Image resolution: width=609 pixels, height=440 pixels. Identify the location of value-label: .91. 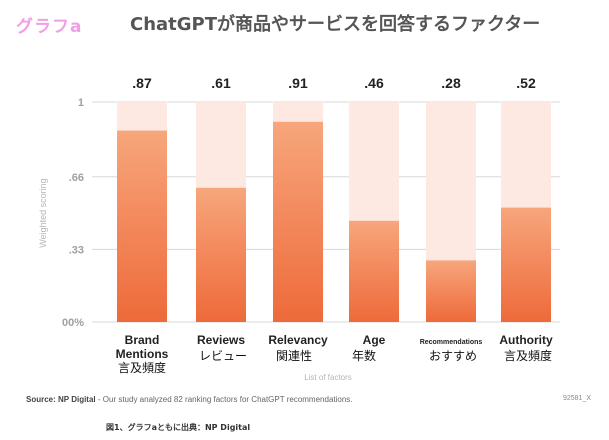
(298, 83).